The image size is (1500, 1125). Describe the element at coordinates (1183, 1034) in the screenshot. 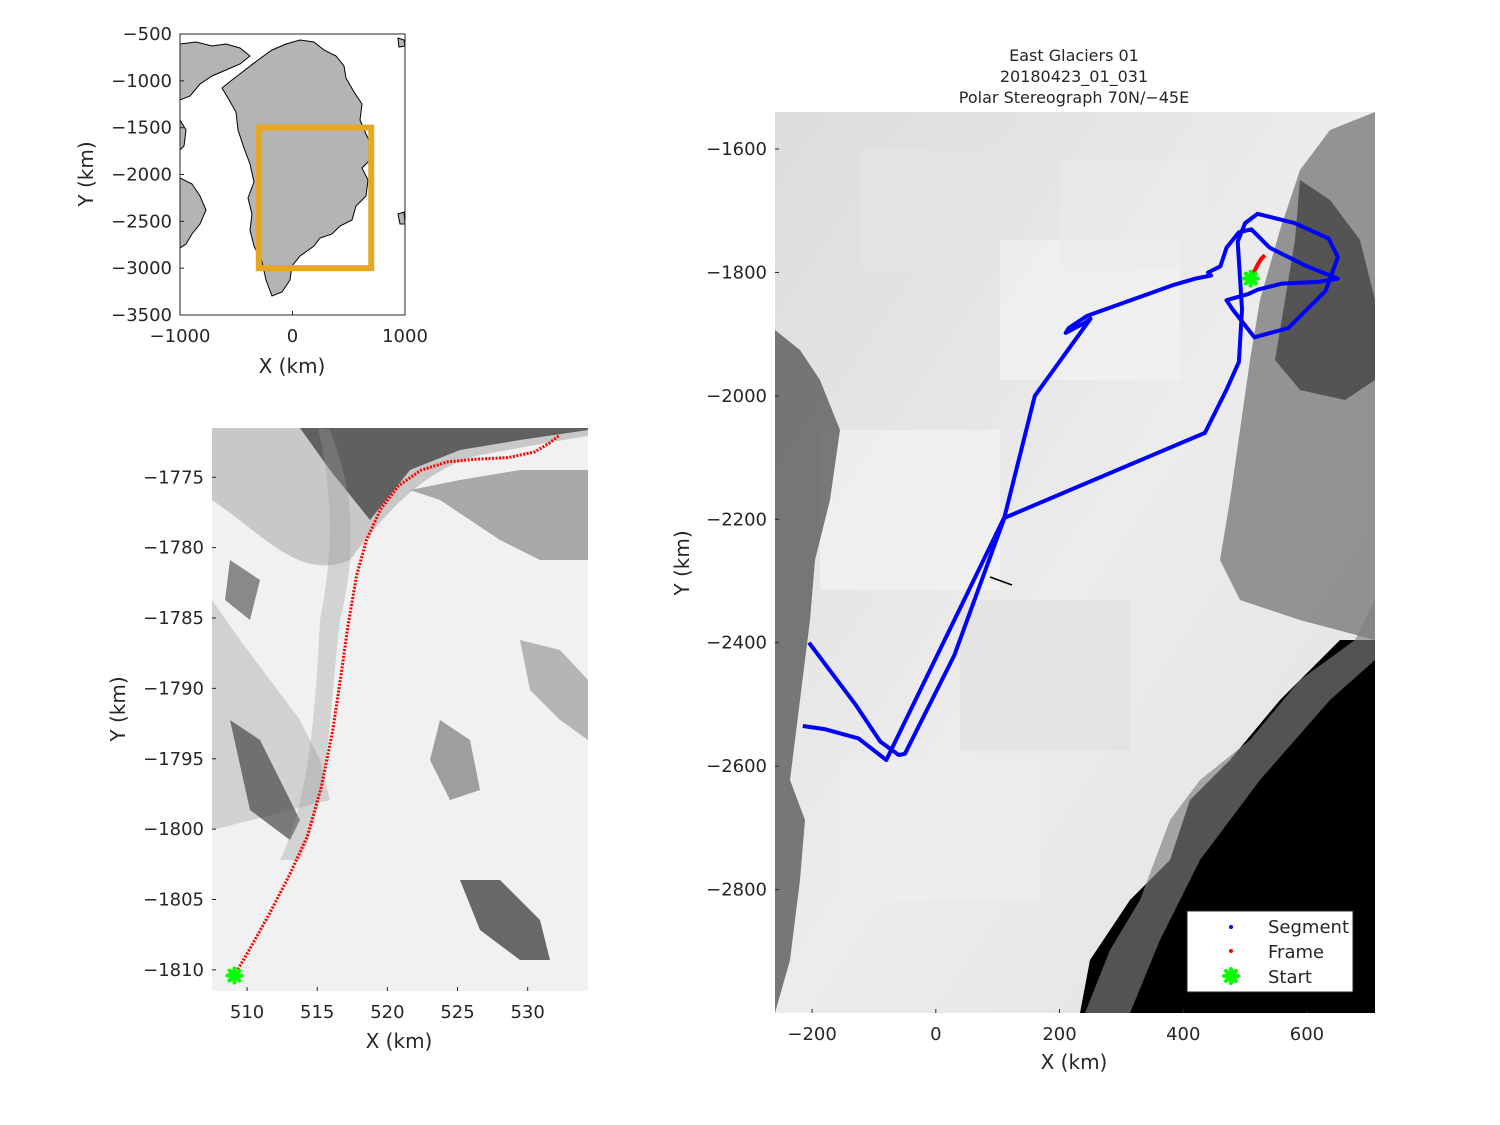

I see `main-xtick-label: 400` at that location.